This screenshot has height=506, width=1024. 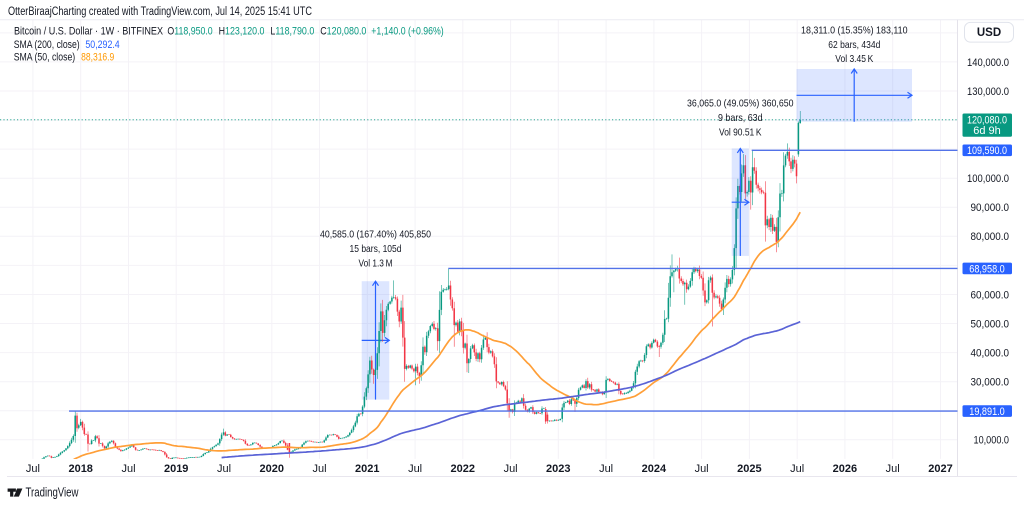 I want to click on svg-text: 50,000.0, so click(x=990, y=324).